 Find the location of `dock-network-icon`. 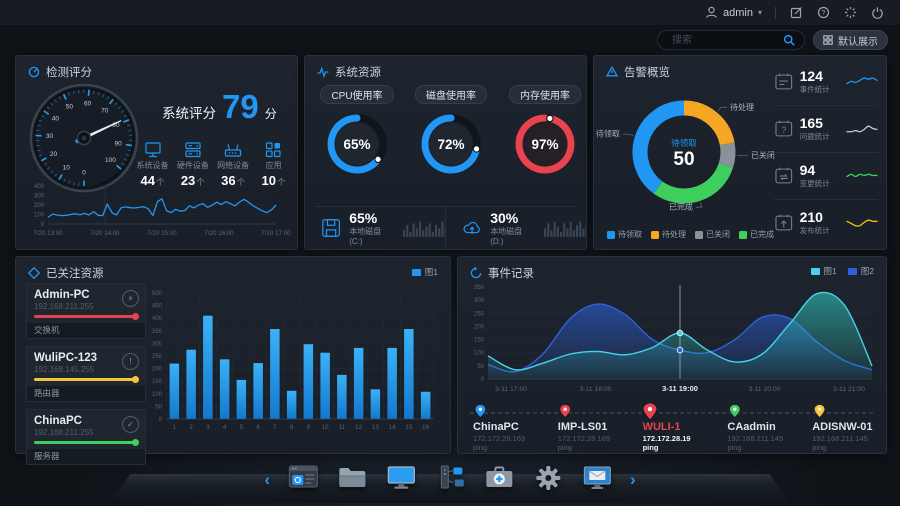

dock-network-icon is located at coordinates (450, 478).